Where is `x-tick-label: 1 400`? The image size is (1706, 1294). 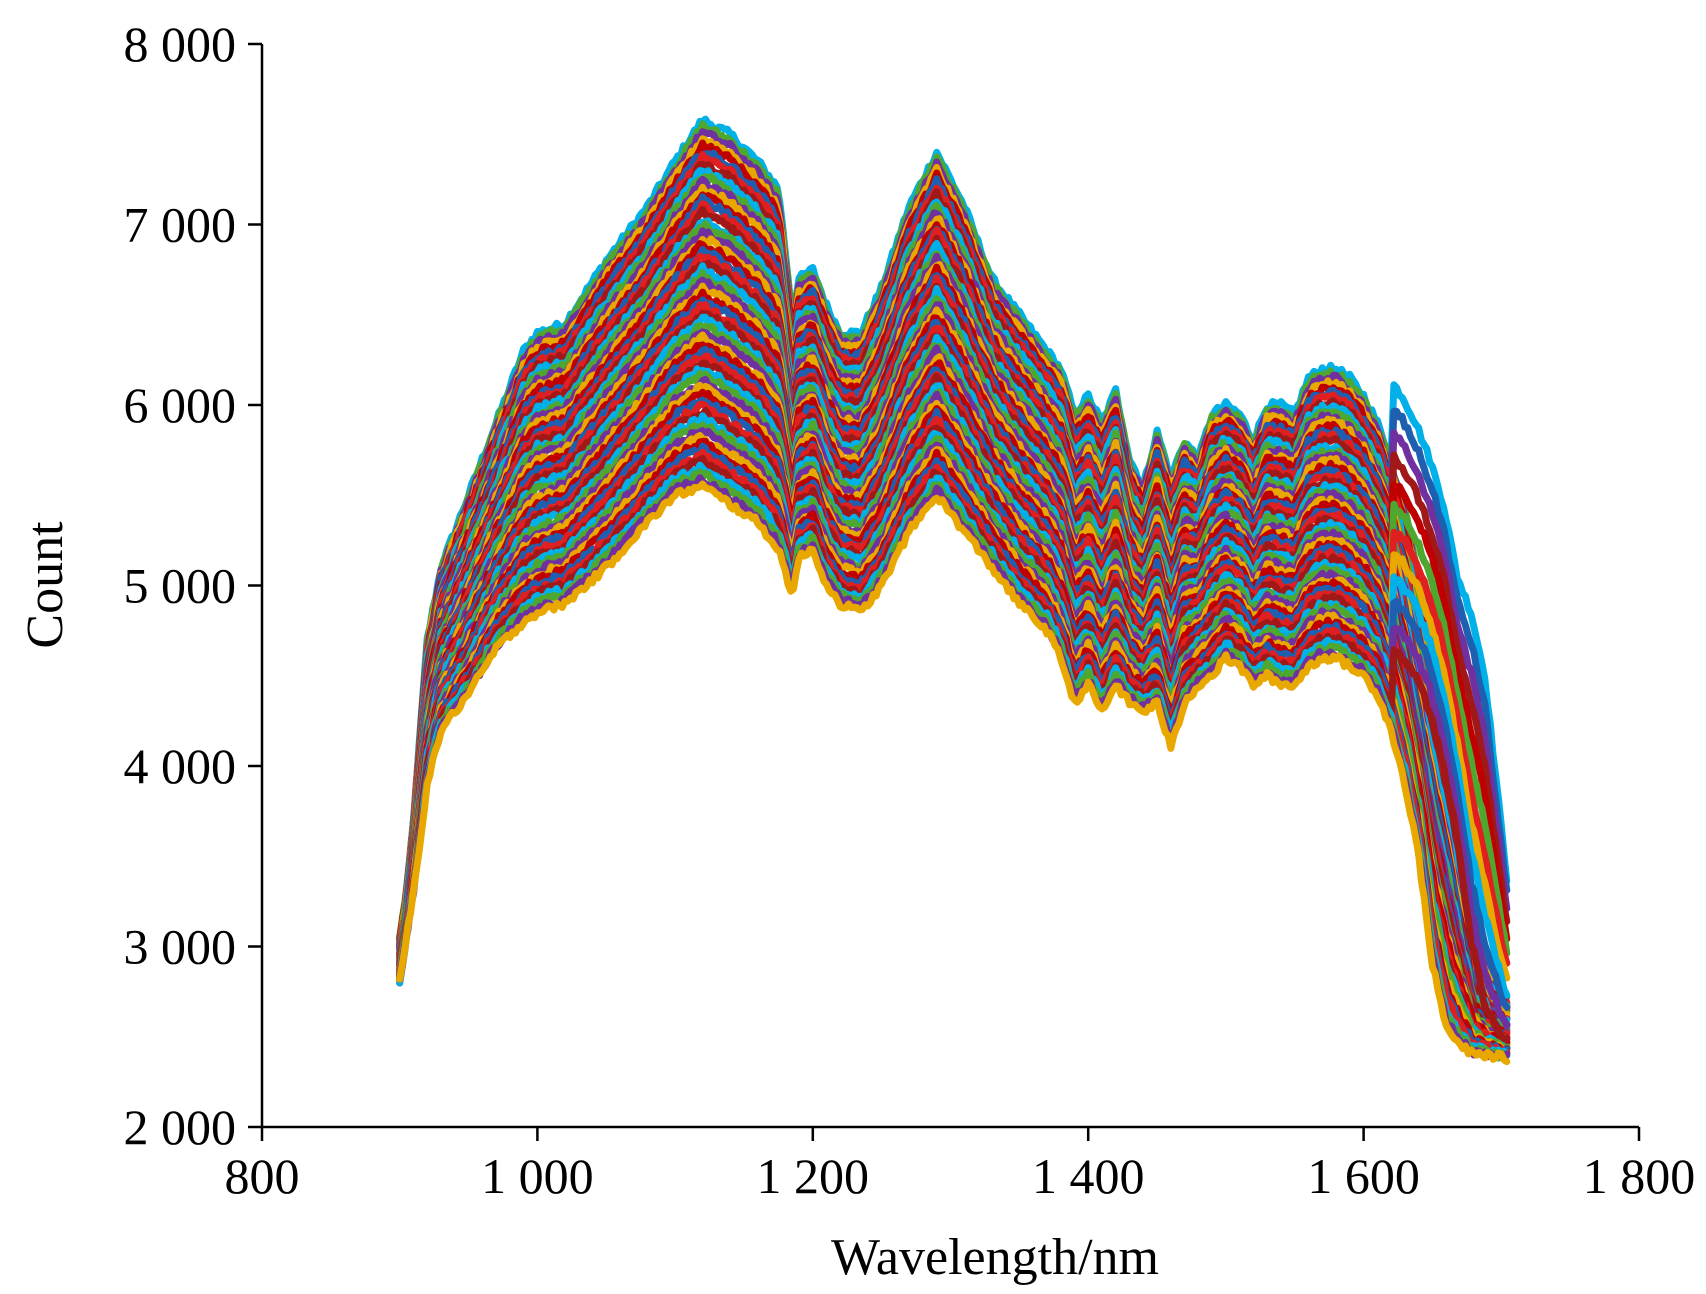
x-tick-label: 1 400 is located at coordinates (1088, 1176).